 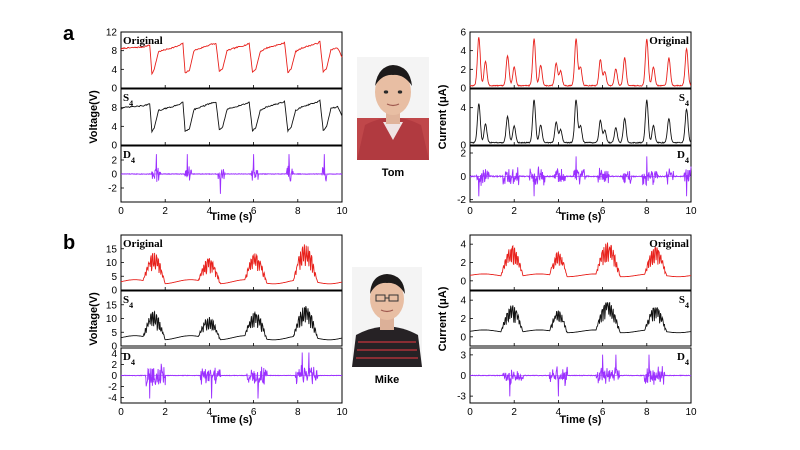 What do you see at coordinates (69, 34) in the screenshot?
I see `panel-label-a: a` at bounding box center [69, 34].